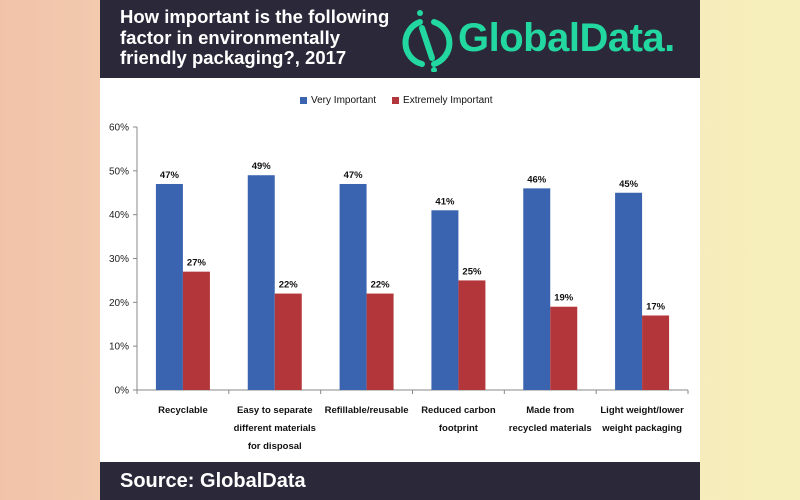 The width and height of the screenshot is (800, 500). I want to click on data-label: 49%, so click(262, 166).